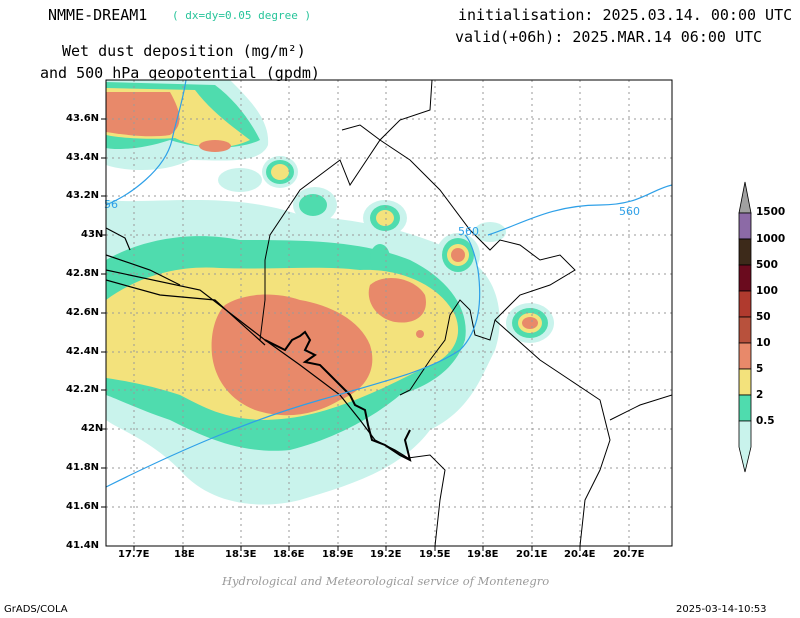 The width and height of the screenshot is (800, 618). What do you see at coordinates (763, 343) in the screenshot?
I see `colorbar-label: 10` at bounding box center [763, 343].